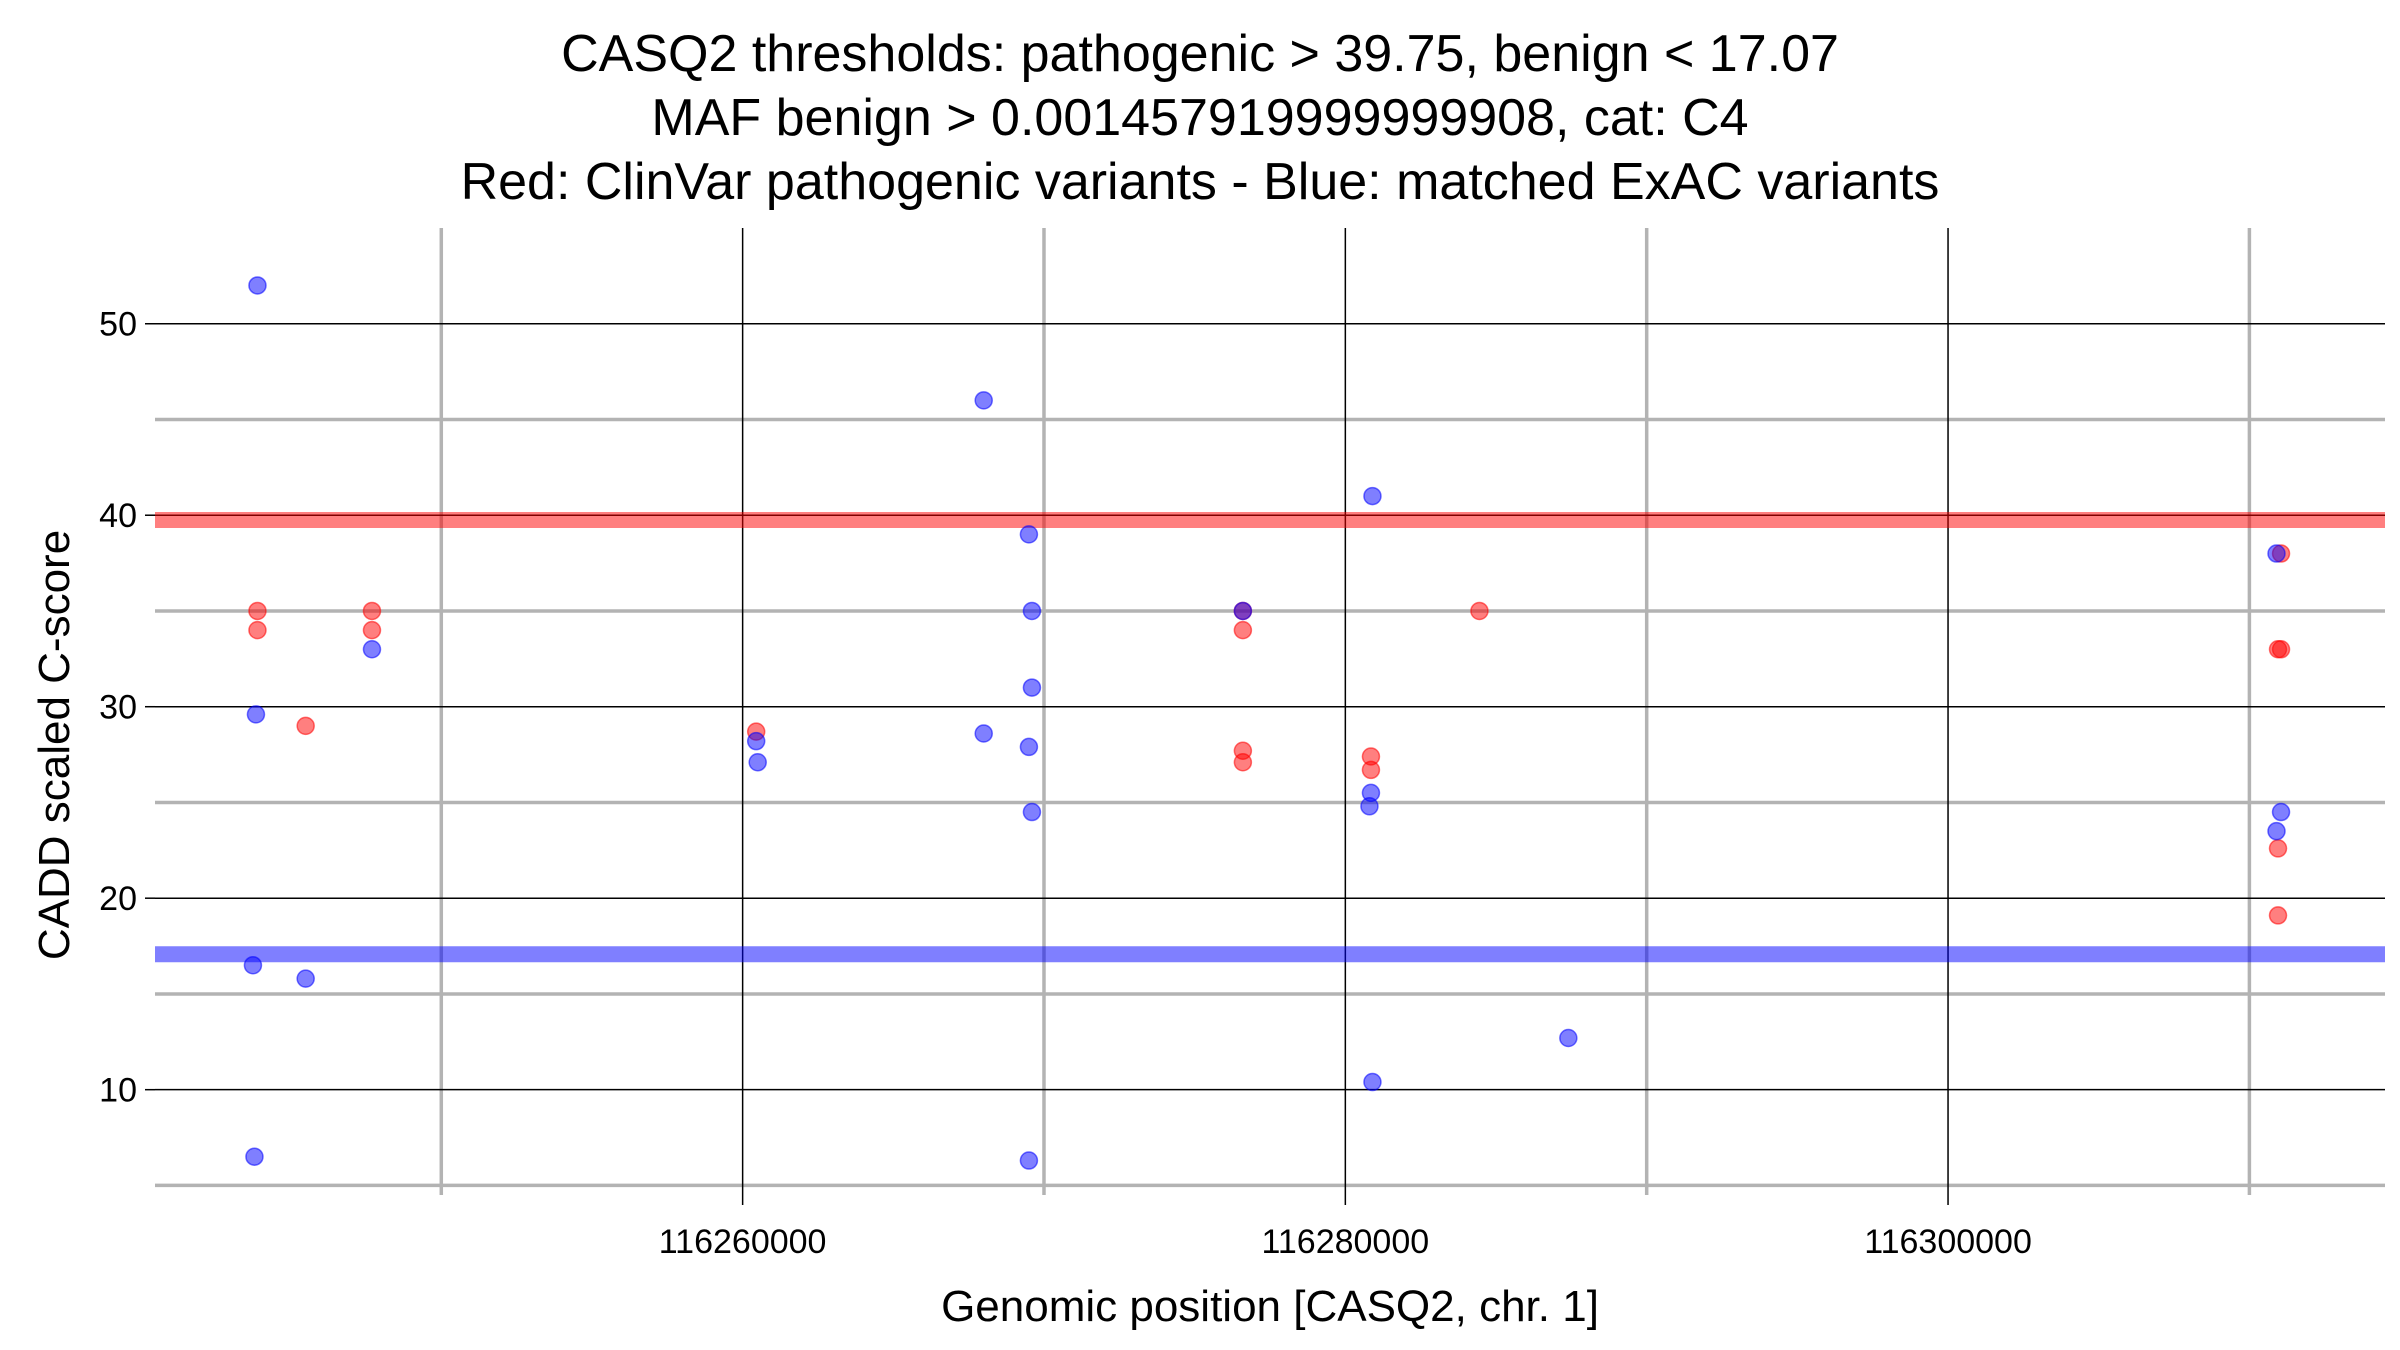 The width and height of the screenshot is (2400, 1350). I want to click on x-tick-label: 116280000, so click(1346, 1242).